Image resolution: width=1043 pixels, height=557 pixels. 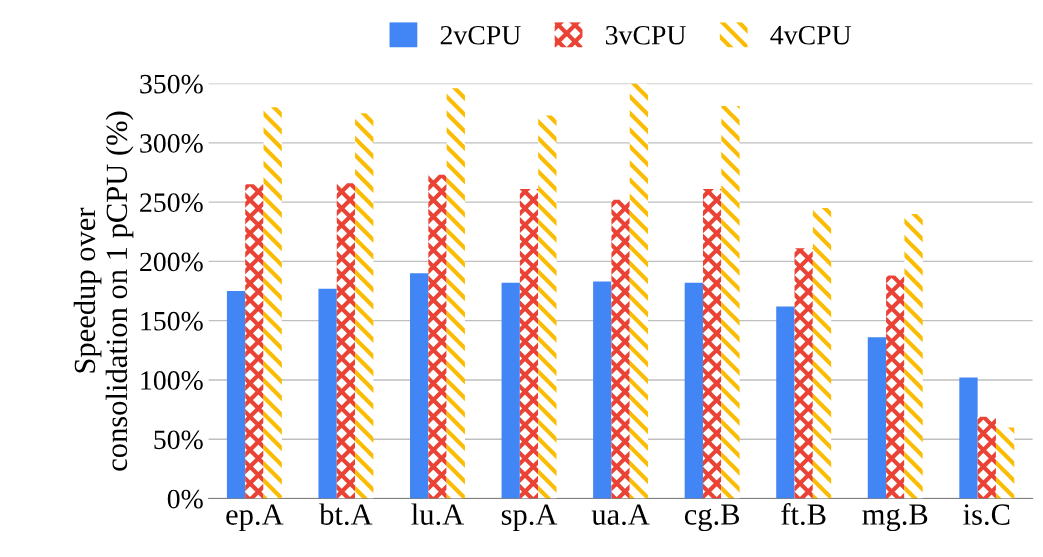 I want to click on y-tick-label: 200%, so click(x=171, y=262).